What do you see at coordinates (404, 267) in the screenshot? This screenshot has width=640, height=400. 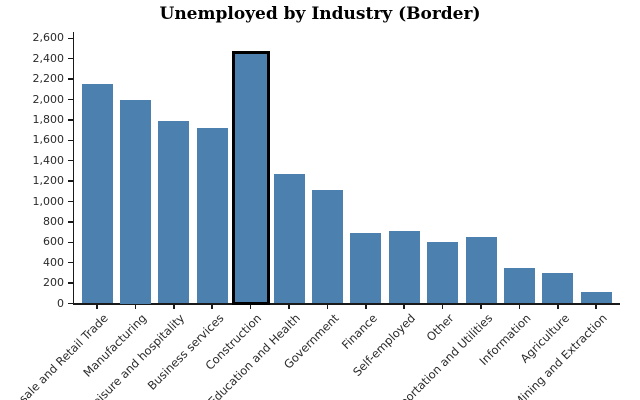 I see `bar-self-employed` at bounding box center [404, 267].